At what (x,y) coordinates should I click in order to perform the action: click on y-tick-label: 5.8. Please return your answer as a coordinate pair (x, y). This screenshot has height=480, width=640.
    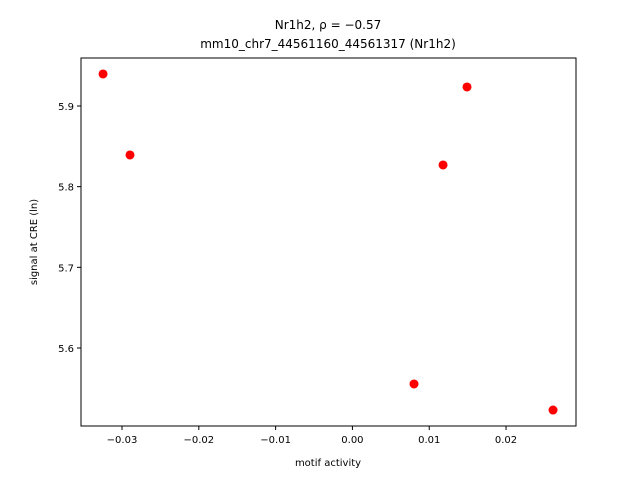
    Looking at the image, I should click on (66, 188).